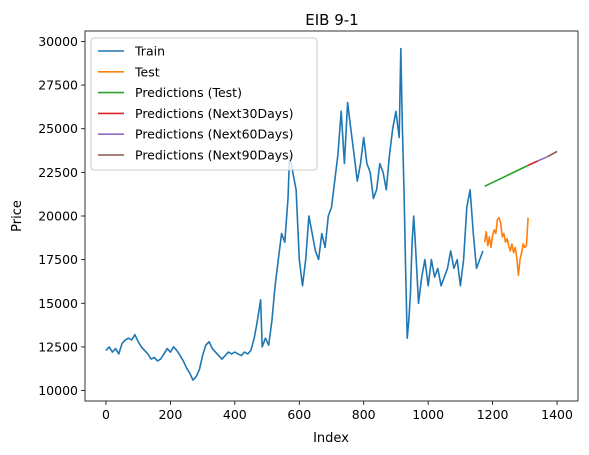 The height and width of the screenshot is (455, 589). Describe the element at coordinates (17, 216) in the screenshot. I see `y-axis-label: Price` at that location.